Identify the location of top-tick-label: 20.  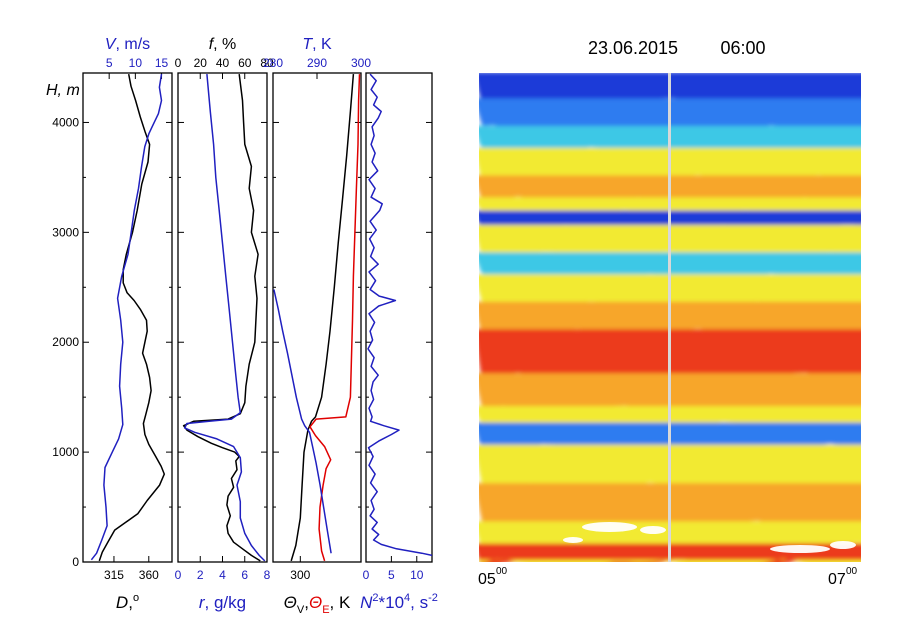
(201, 63).